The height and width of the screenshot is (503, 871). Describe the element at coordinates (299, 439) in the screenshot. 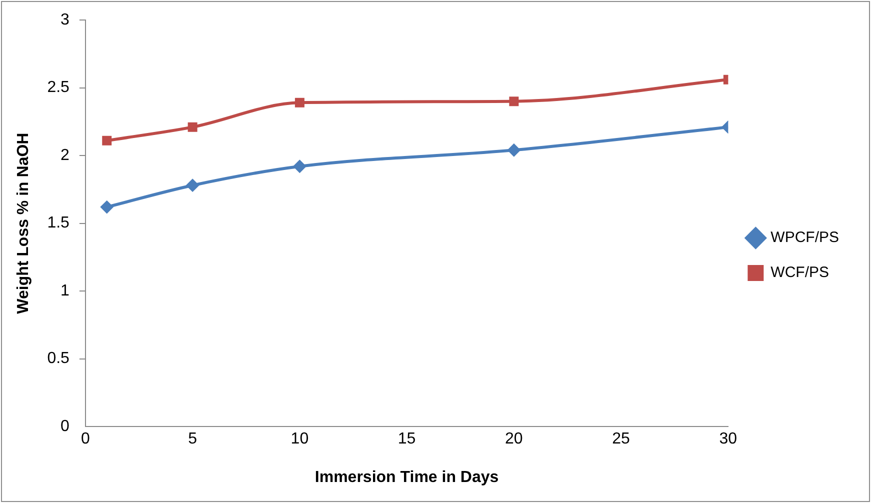

I see `x-tick-label: 10` at that location.